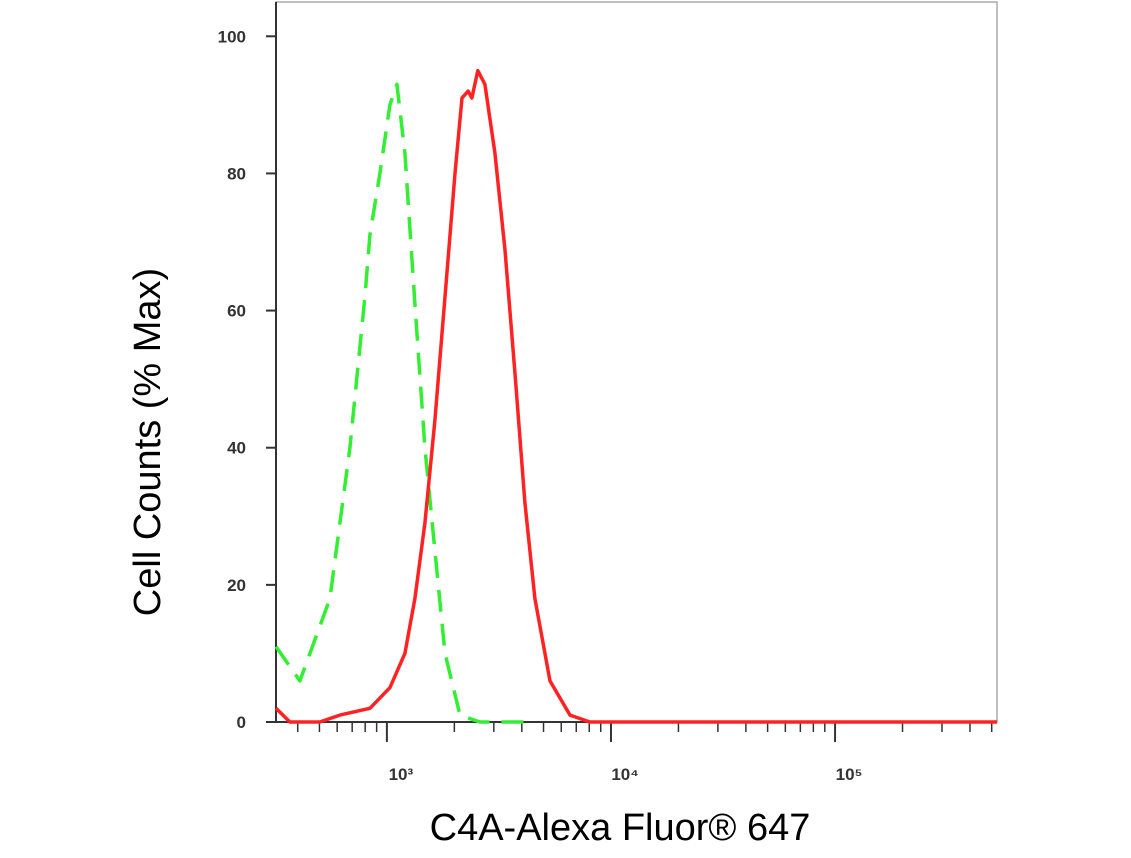 The image size is (1131, 858). What do you see at coordinates (236, 448) in the screenshot?
I see `y-tick-label: 40` at bounding box center [236, 448].